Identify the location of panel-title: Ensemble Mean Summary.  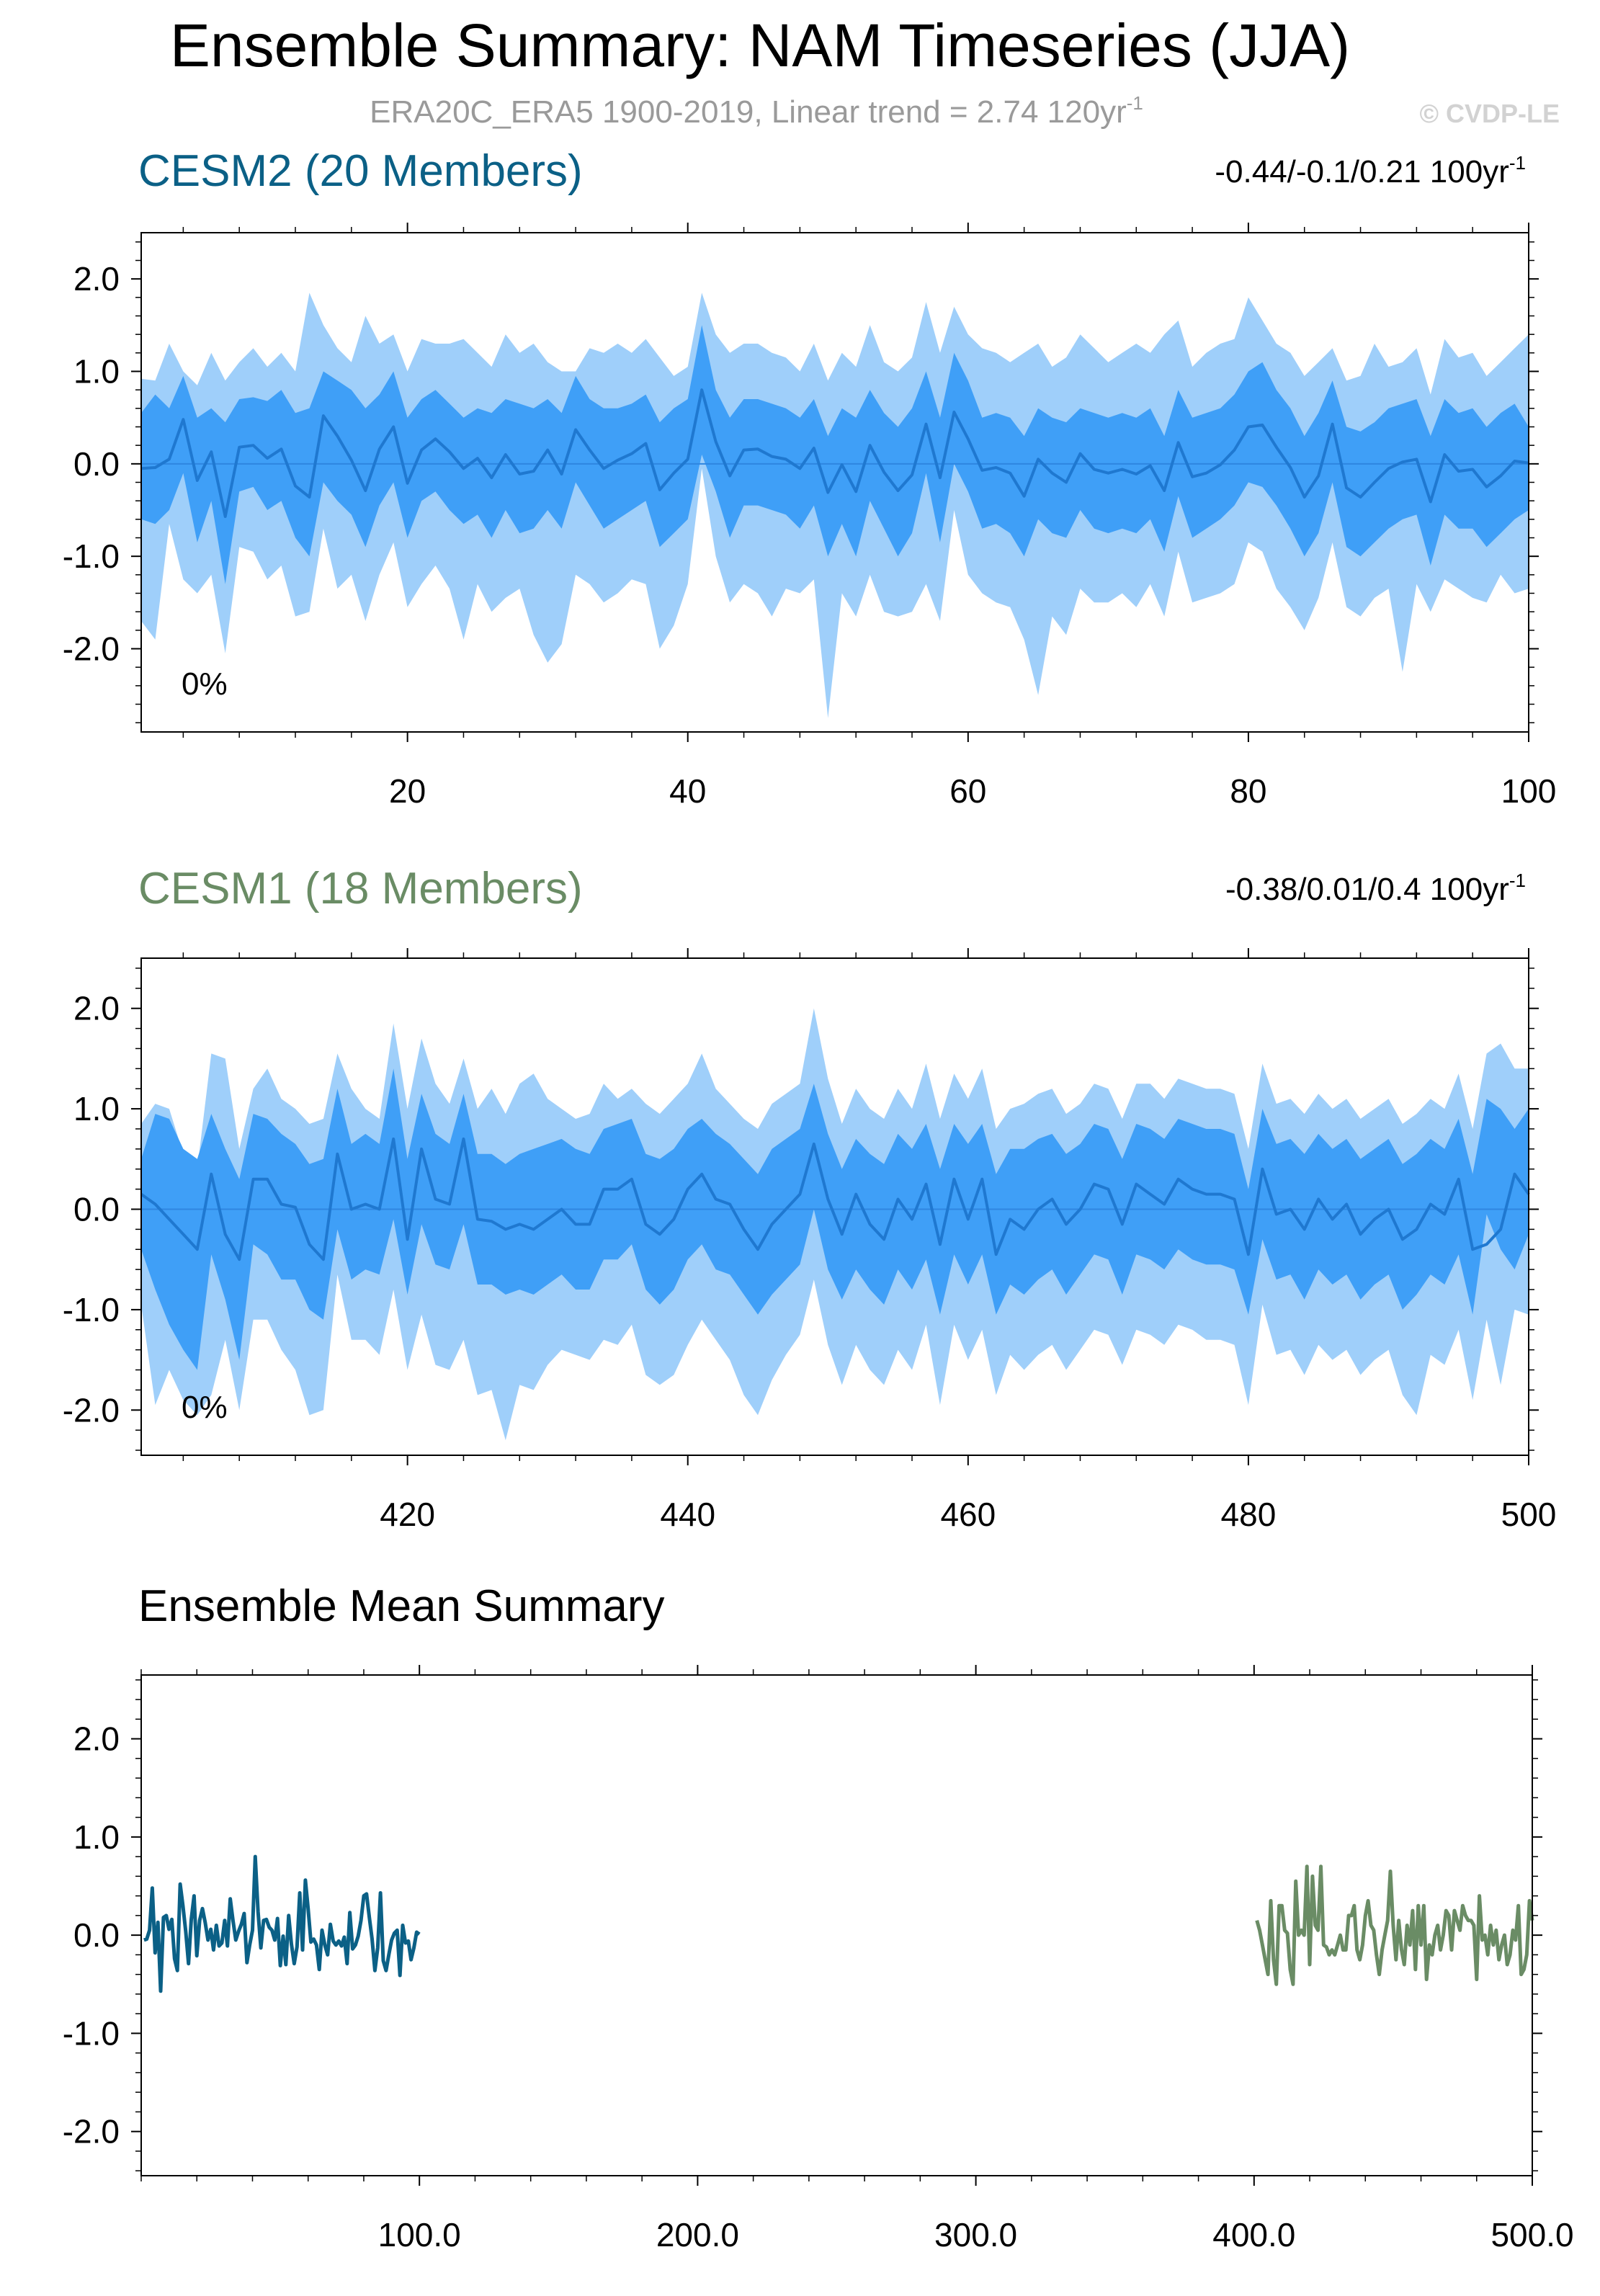
(402, 1606).